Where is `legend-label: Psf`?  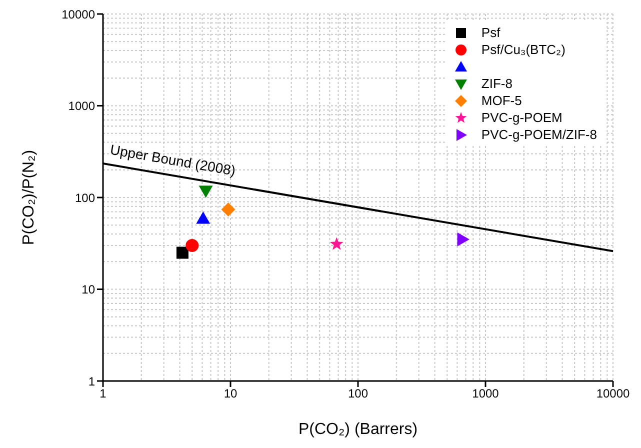 legend-label: Psf is located at coordinates (490, 32).